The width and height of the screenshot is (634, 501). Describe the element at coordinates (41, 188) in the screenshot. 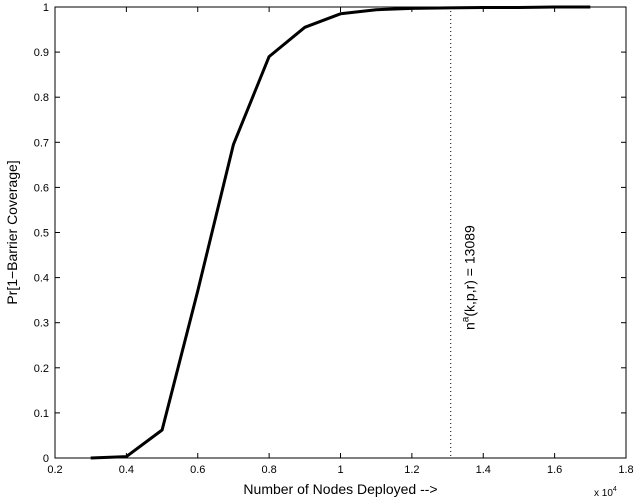

I see `y-tick-label: 0.6` at that location.